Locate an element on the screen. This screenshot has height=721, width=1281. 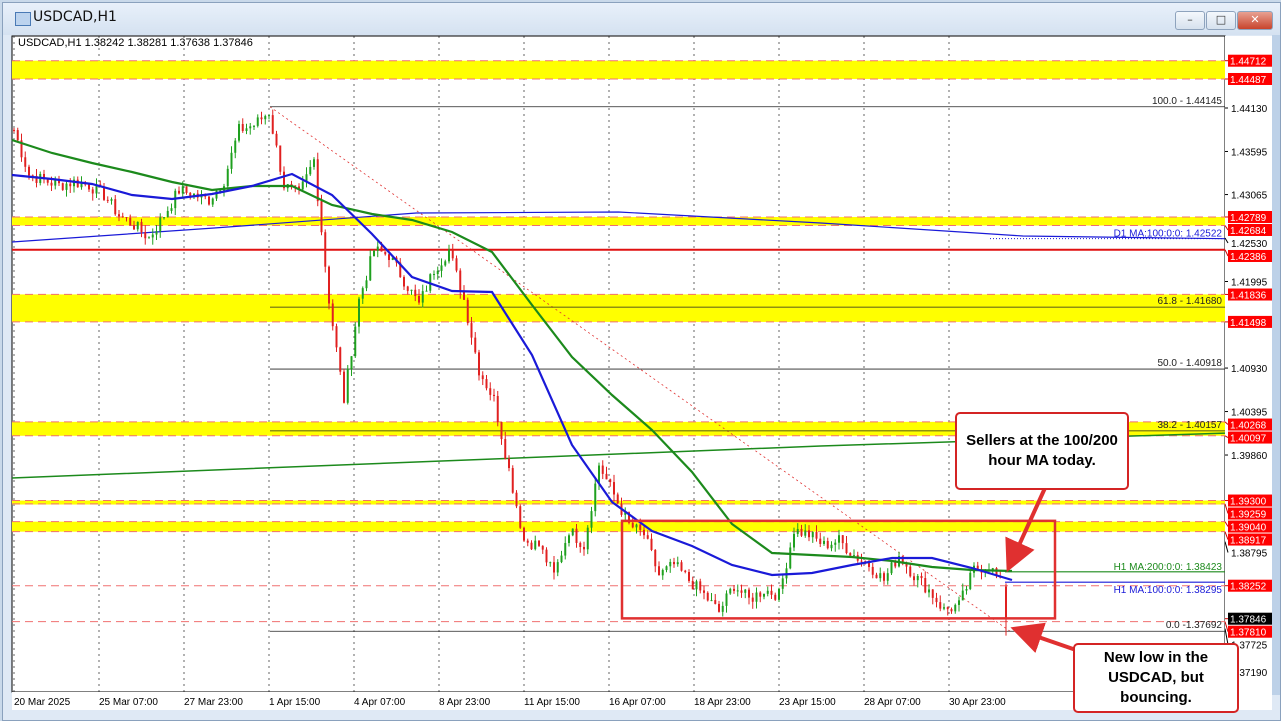
chart-window-icon is located at coordinates (23, 19).